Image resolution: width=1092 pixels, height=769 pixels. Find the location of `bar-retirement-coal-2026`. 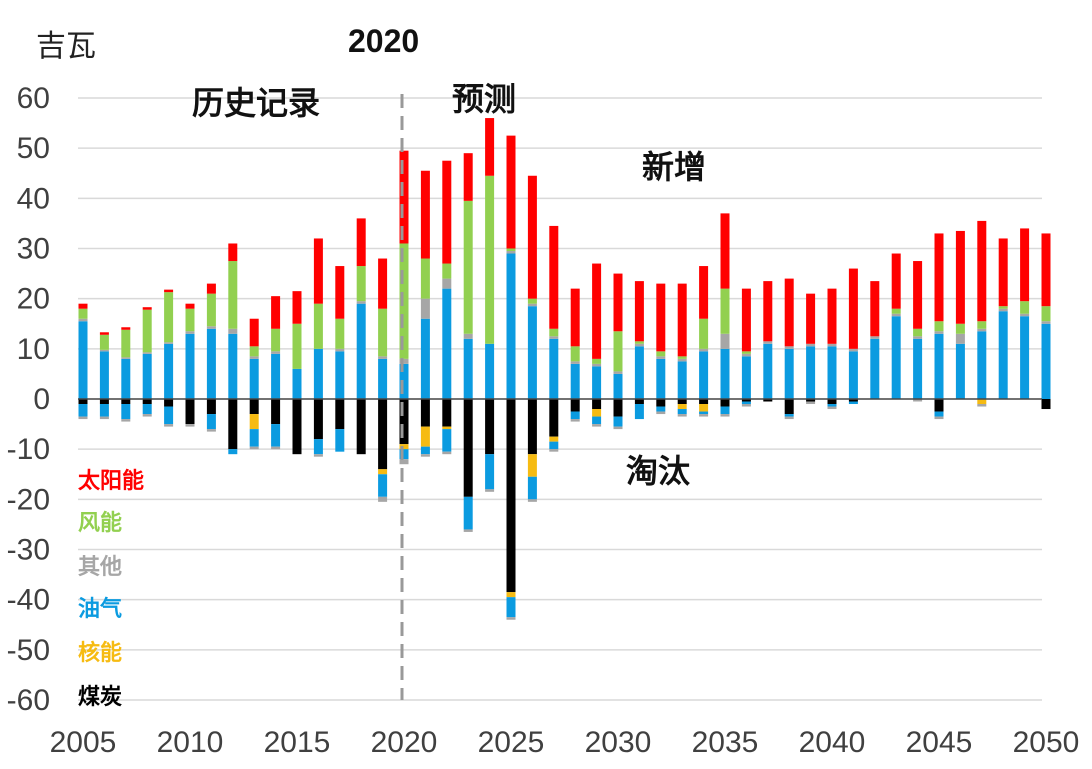

bar-retirement-coal-2026 is located at coordinates (532, 427).